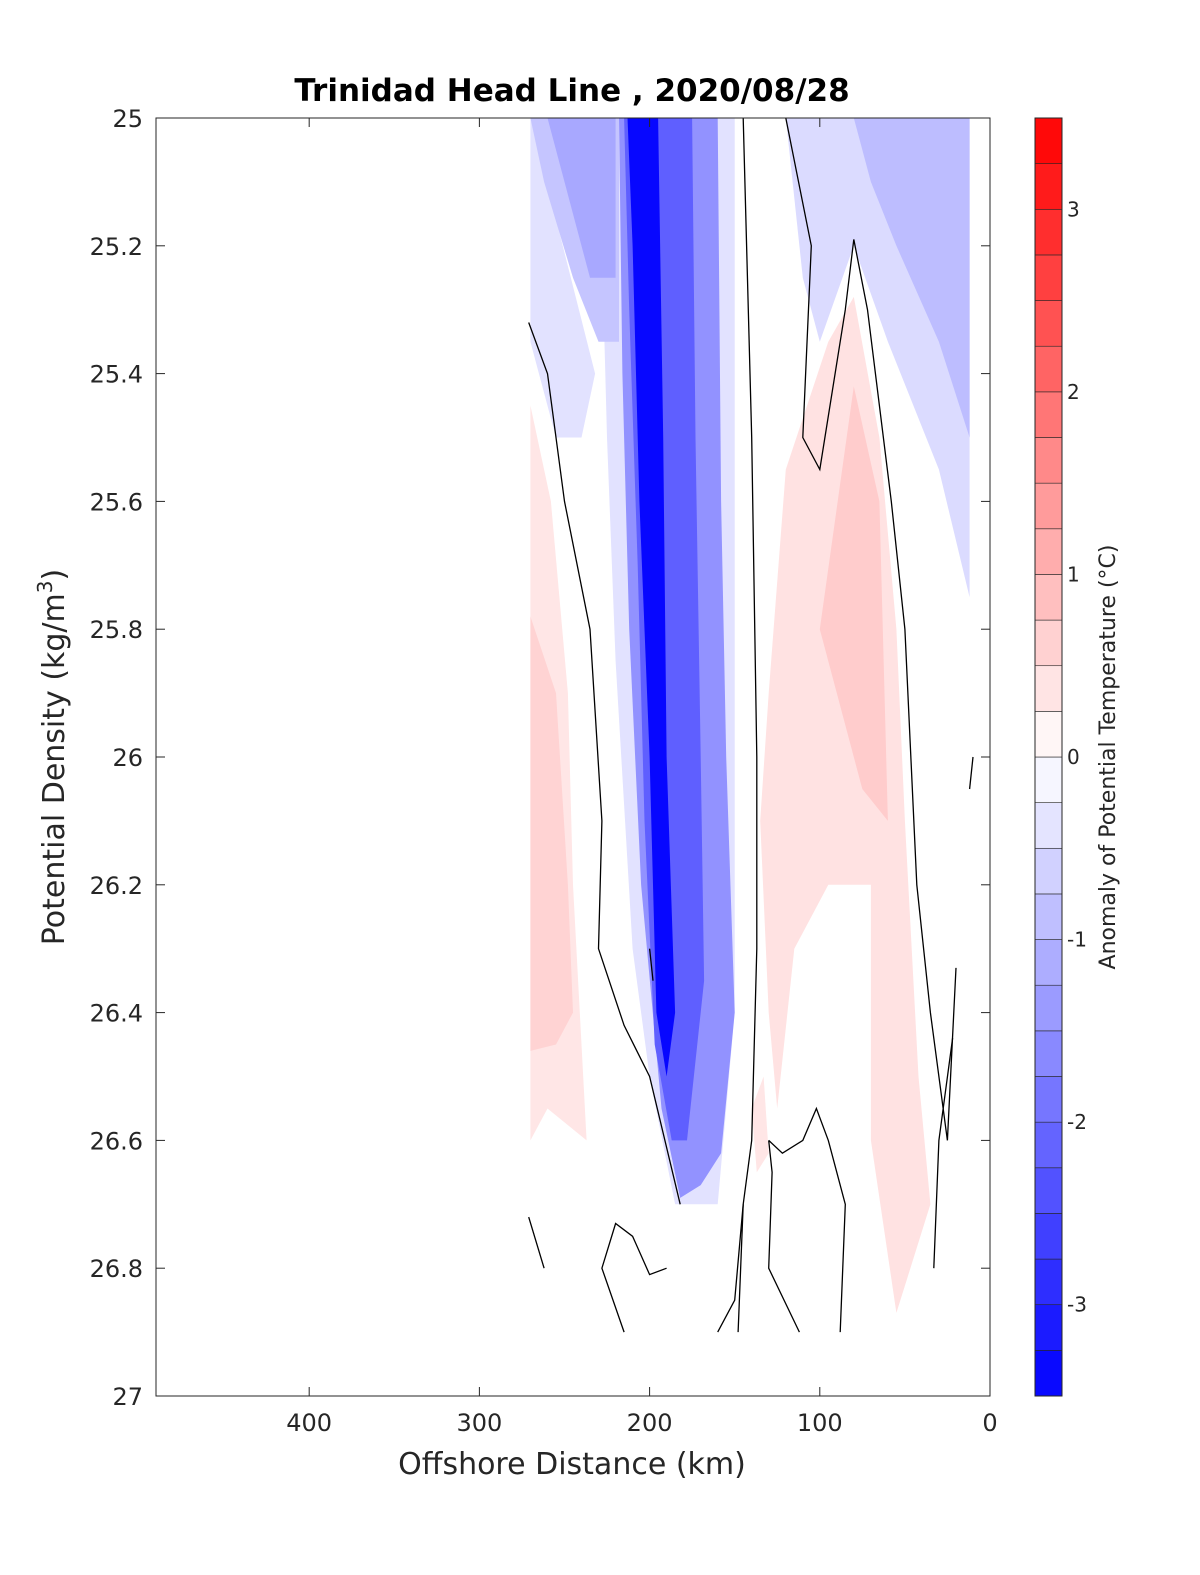  What do you see at coordinates (571, 91) in the screenshot?
I see `chart-title: Trinidad Head Line , 2020/08/28` at bounding box center [571, 91].